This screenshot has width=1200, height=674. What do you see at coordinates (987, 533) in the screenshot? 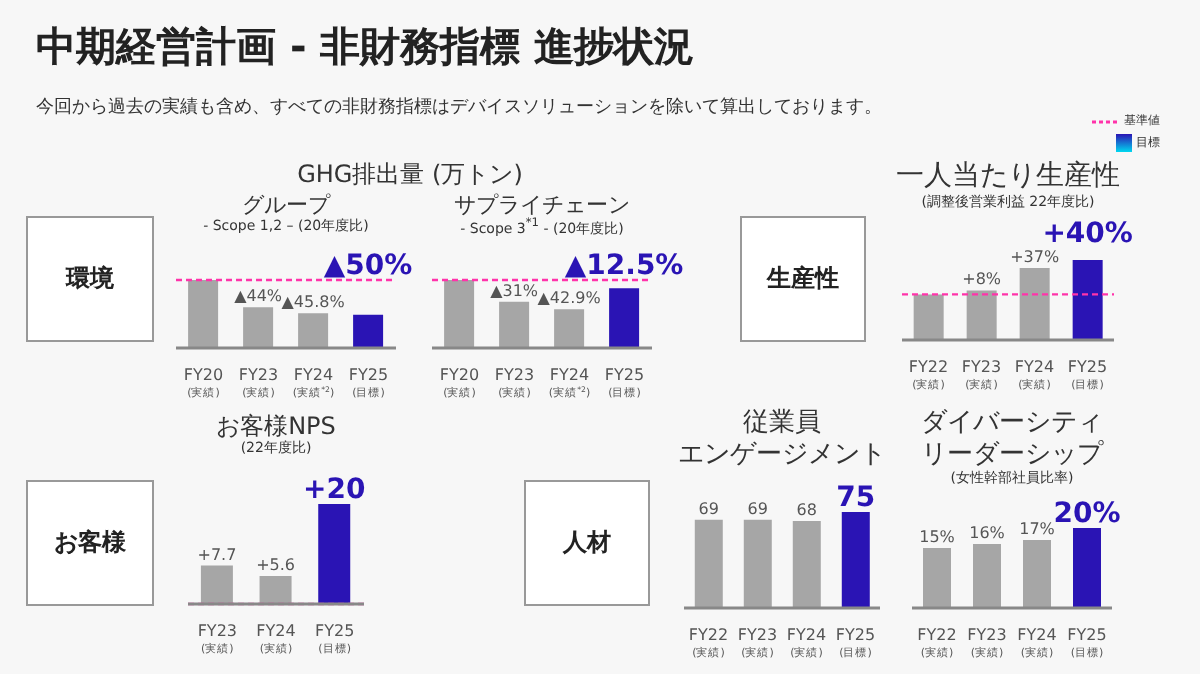
I see `data-label: 16%` at bounding box center [987, 533].